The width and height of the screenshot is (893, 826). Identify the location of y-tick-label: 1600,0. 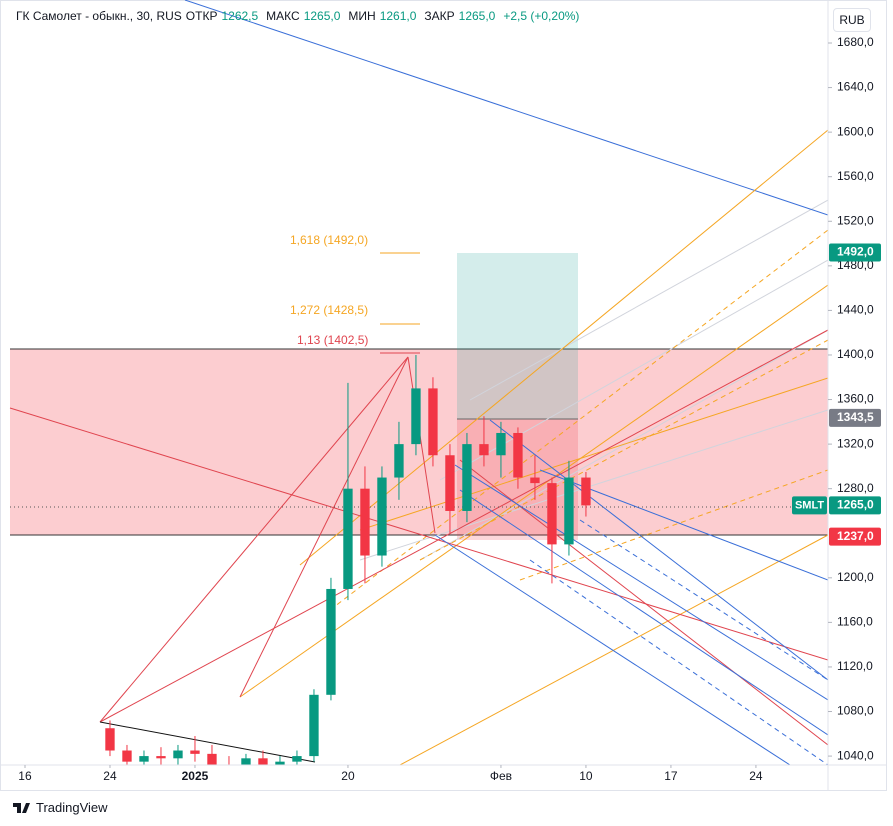
(855, 131).